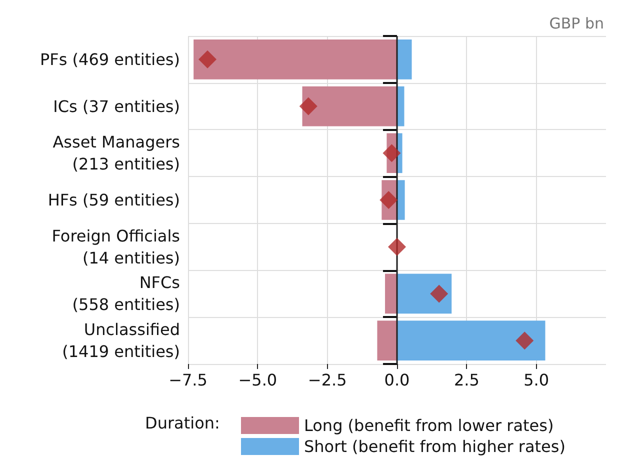  What do you see at coordinates (467, 380) in the screenshot?
I see `x-tick-label: 2.5` at bounding box center [467, 380].